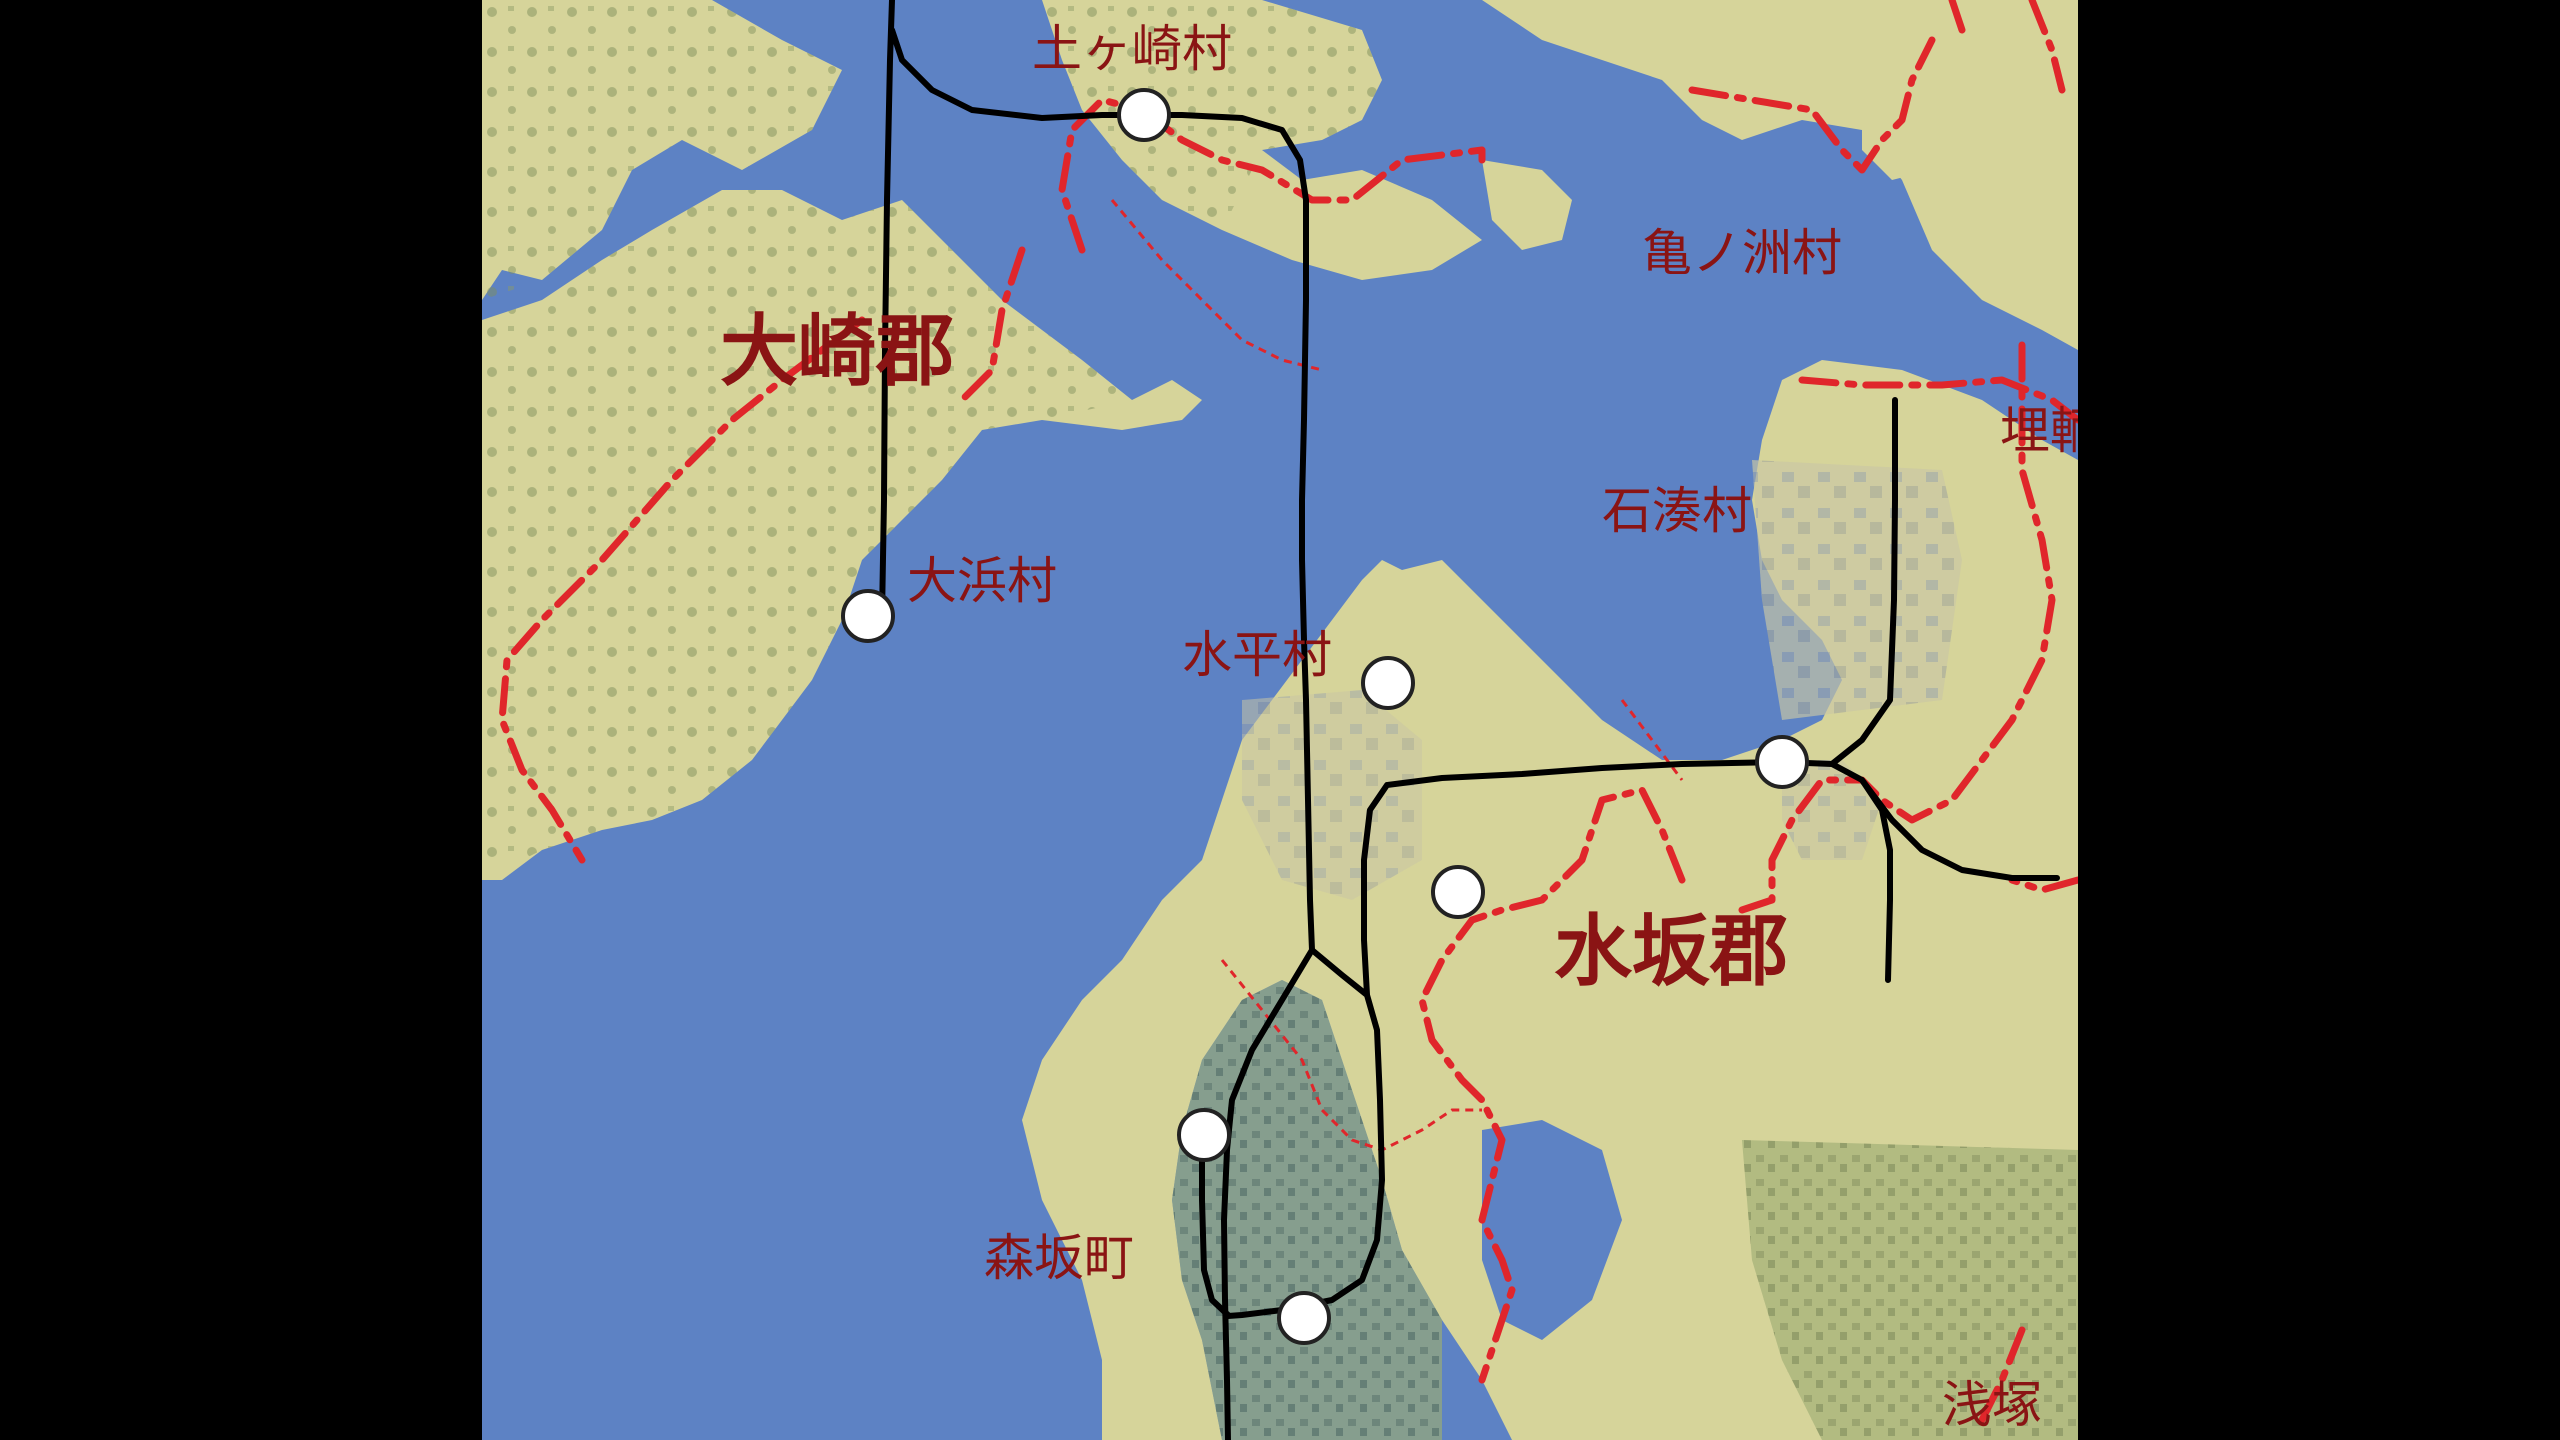 This screenshot has height=1440, width=2560. I want to click on boundary-right-east, so click(1897, 627).